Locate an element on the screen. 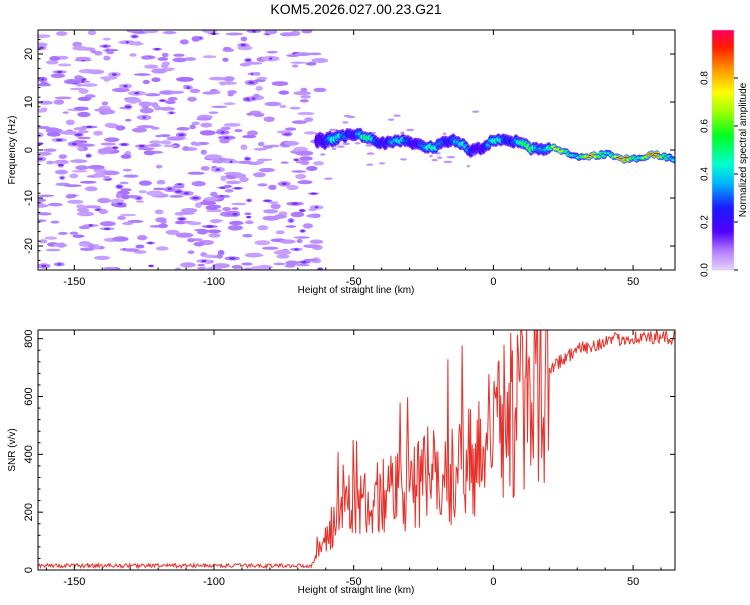 The width and height of the screenshot is (750, 605). x-tick-label: -50 is located at coordinates (354, 282).